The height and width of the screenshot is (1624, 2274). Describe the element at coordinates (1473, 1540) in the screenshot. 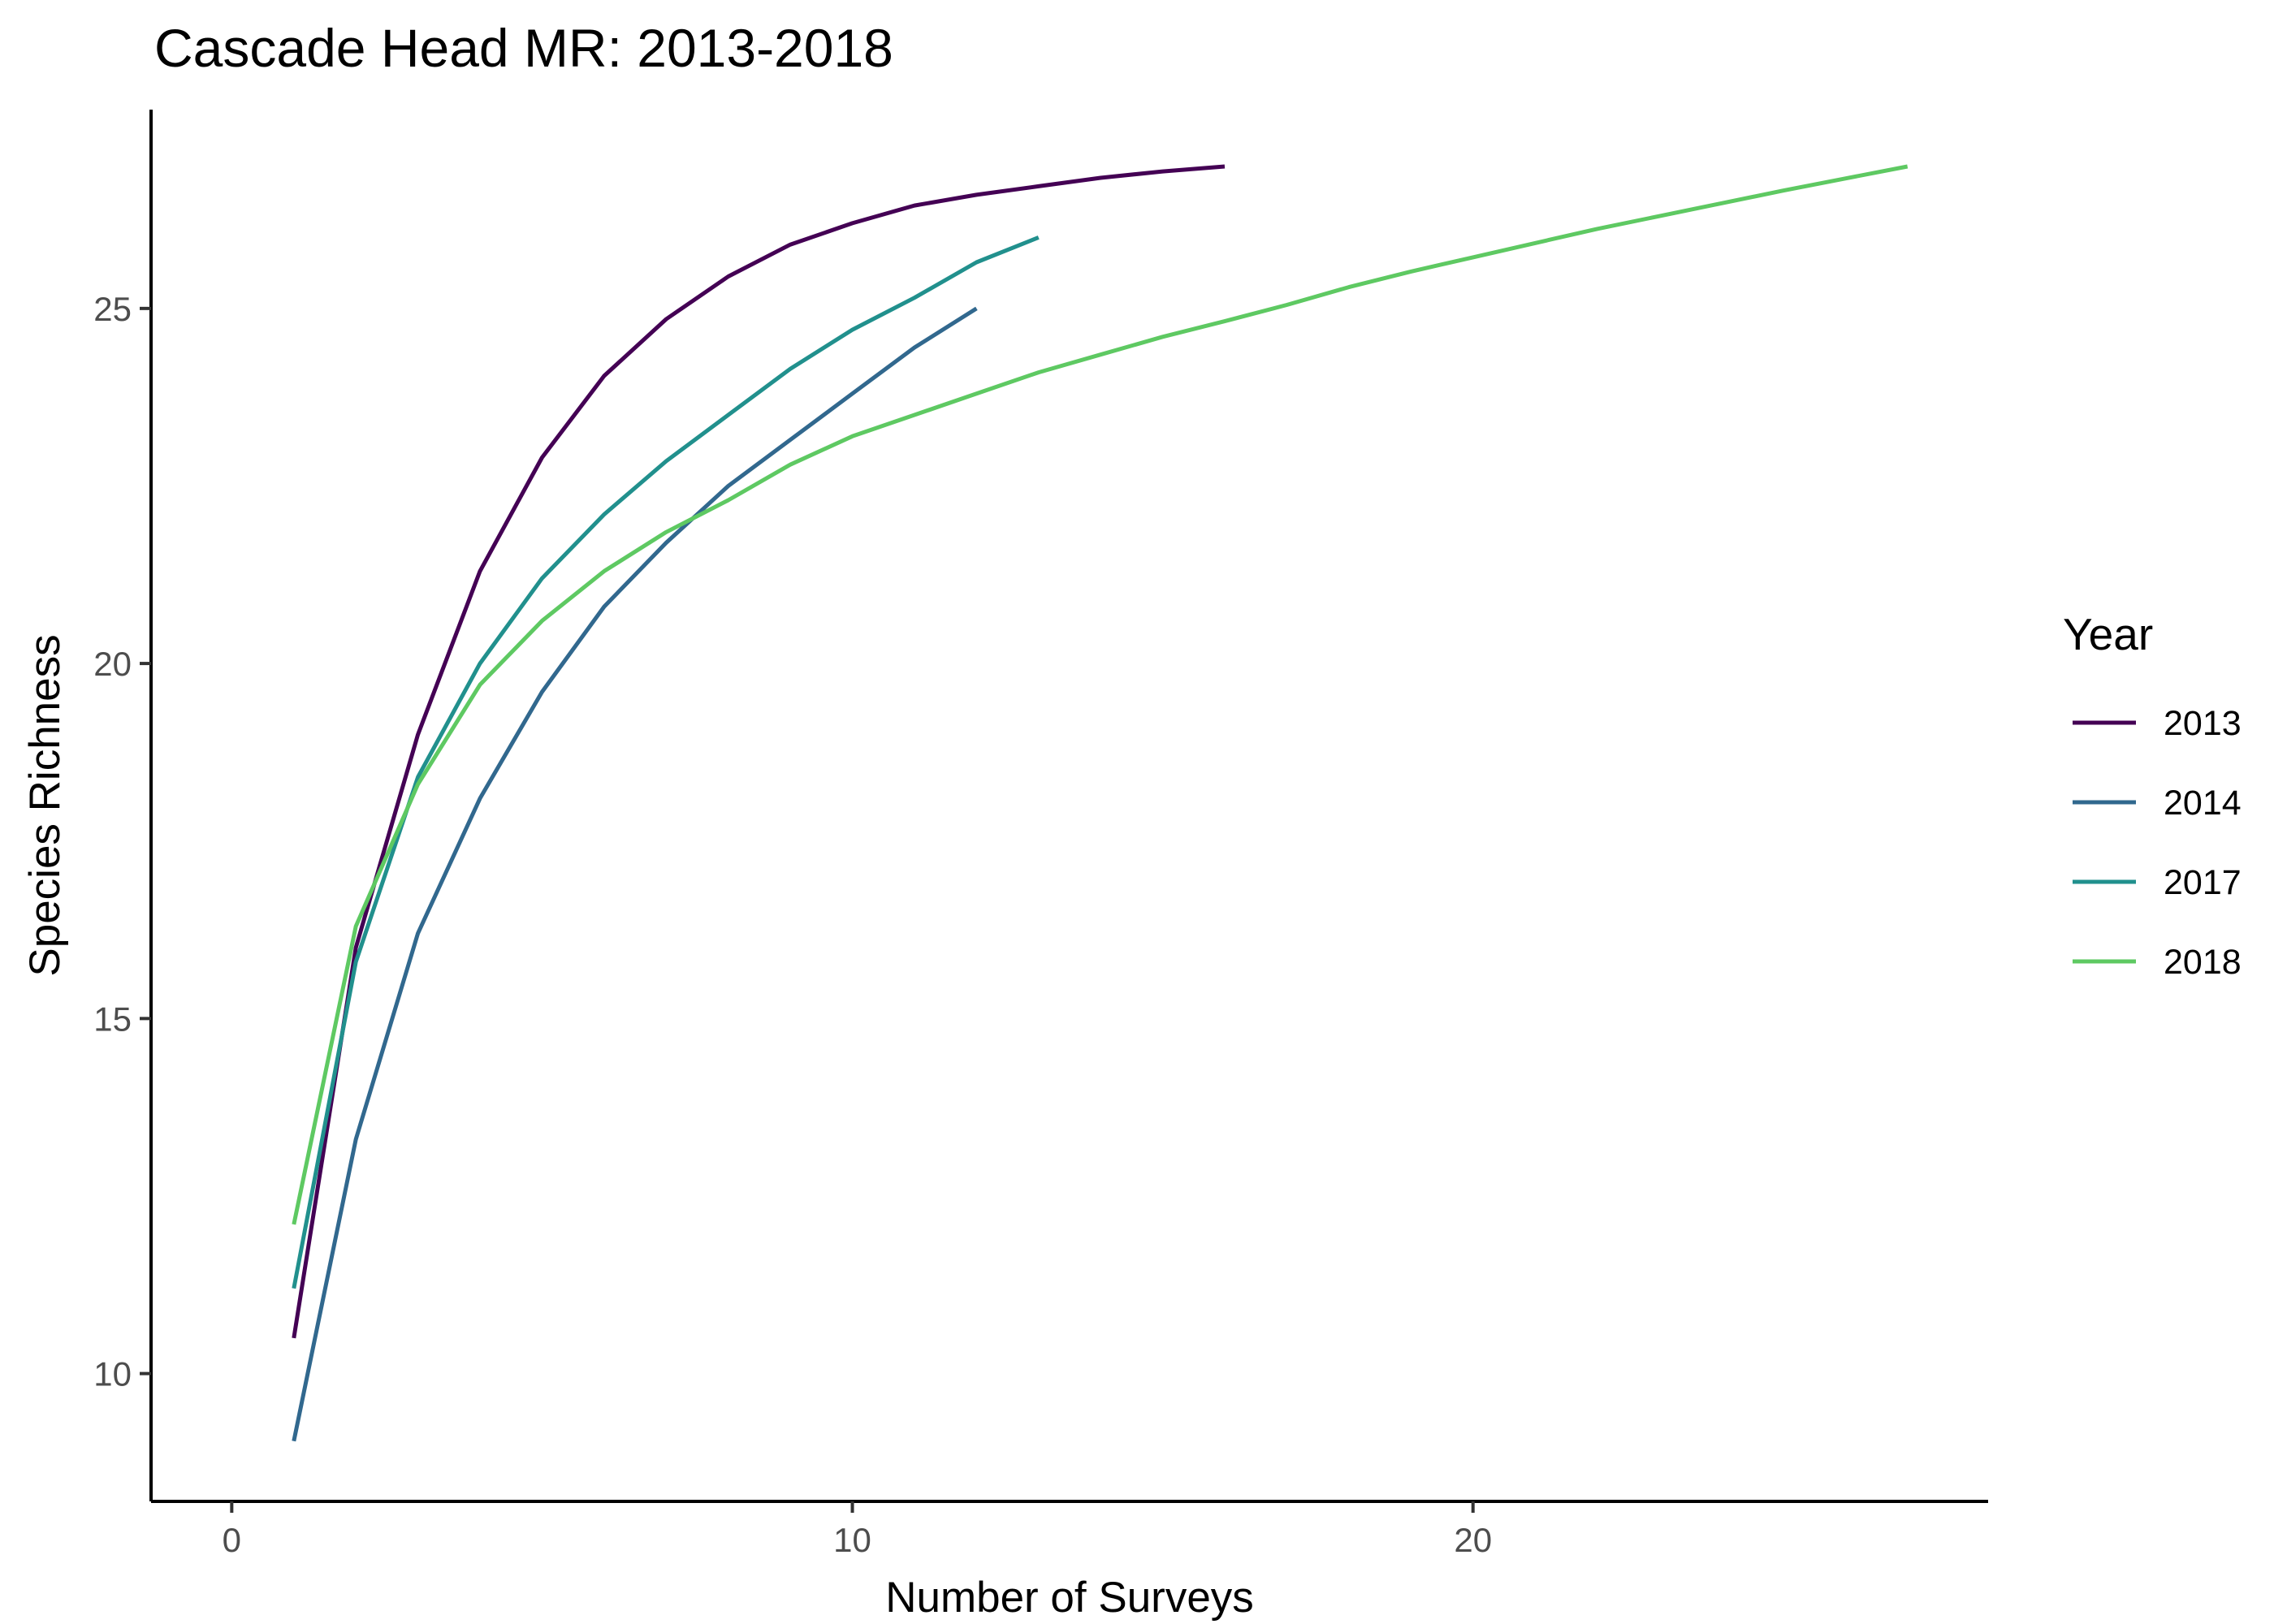

I see `x-tick-label: 20` at that location.